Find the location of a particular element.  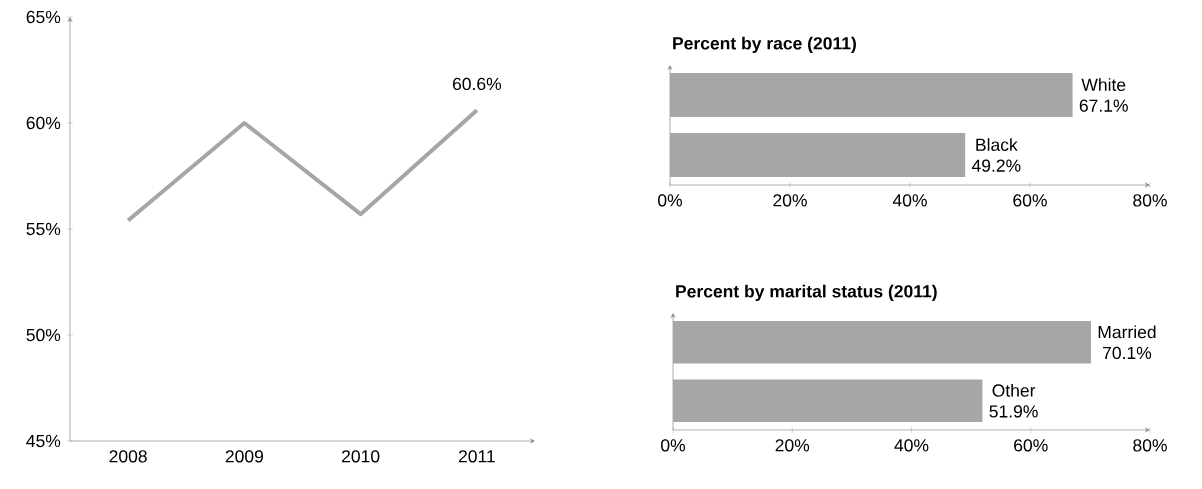

data-label: 67.1% is located at coordinates (1103, 105).